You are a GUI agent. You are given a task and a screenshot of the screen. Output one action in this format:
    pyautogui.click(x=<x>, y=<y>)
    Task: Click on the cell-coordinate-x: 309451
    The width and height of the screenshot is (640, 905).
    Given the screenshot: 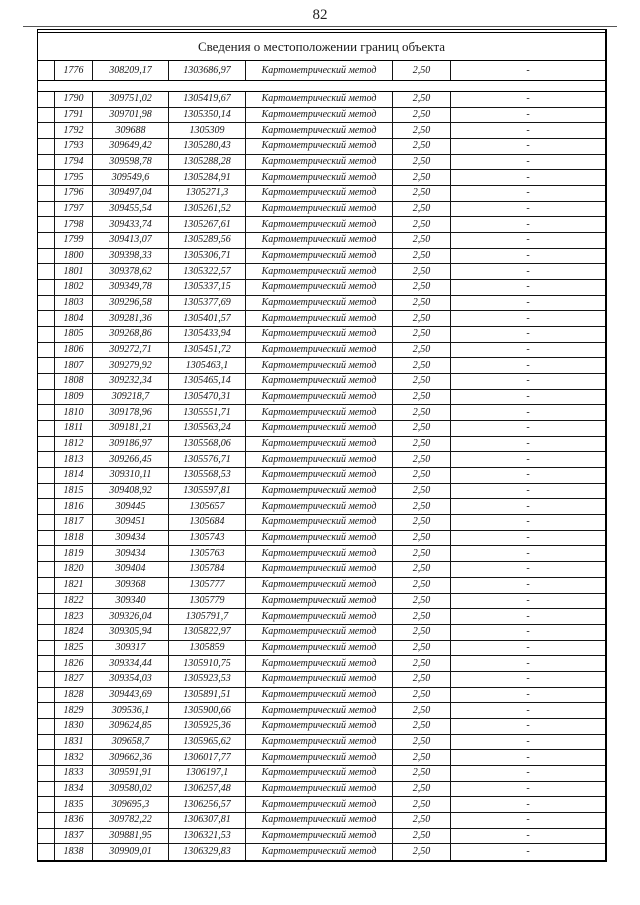 What is the action you would take?
    pyautogui.click(x=131, y=523)
    